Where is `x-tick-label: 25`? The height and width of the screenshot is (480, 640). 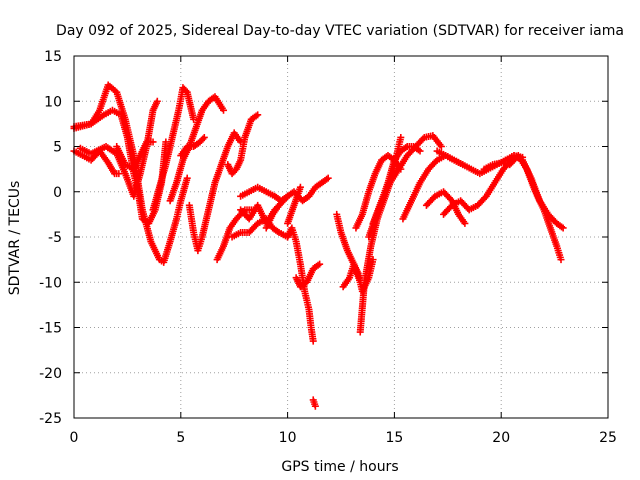
x-tick-label: 25 is located at coordinates (608, 438).